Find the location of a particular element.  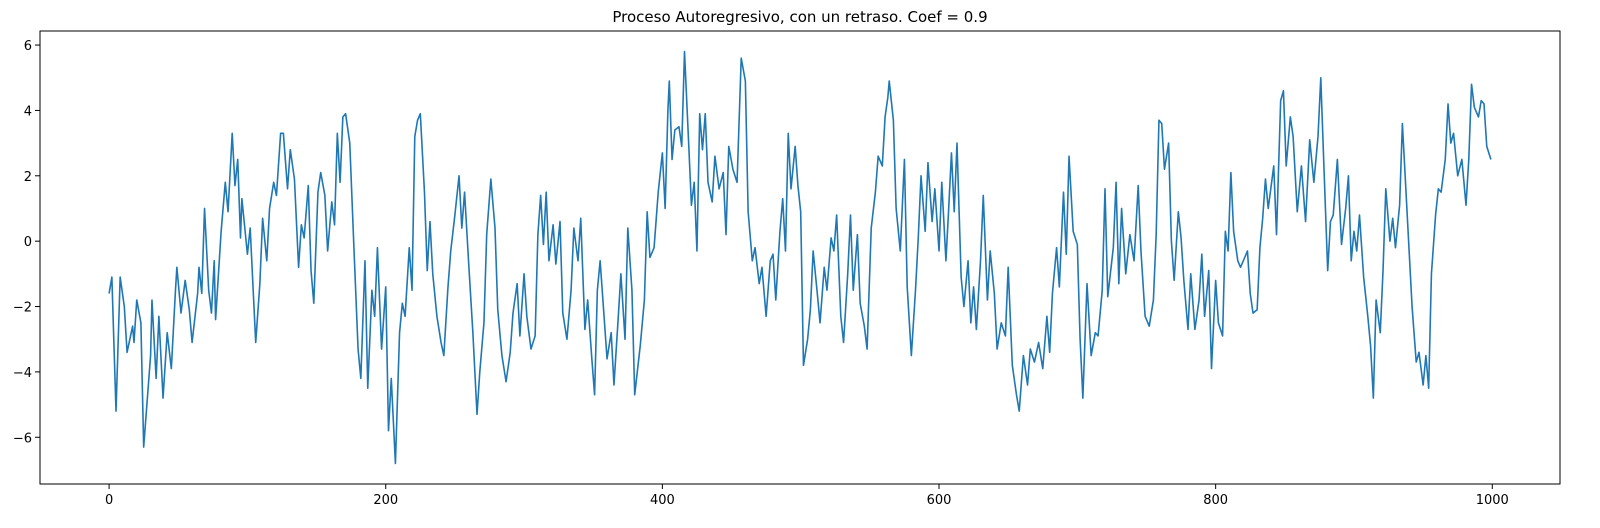

x-tick-label: 200 is located at coordinates (385, 500).